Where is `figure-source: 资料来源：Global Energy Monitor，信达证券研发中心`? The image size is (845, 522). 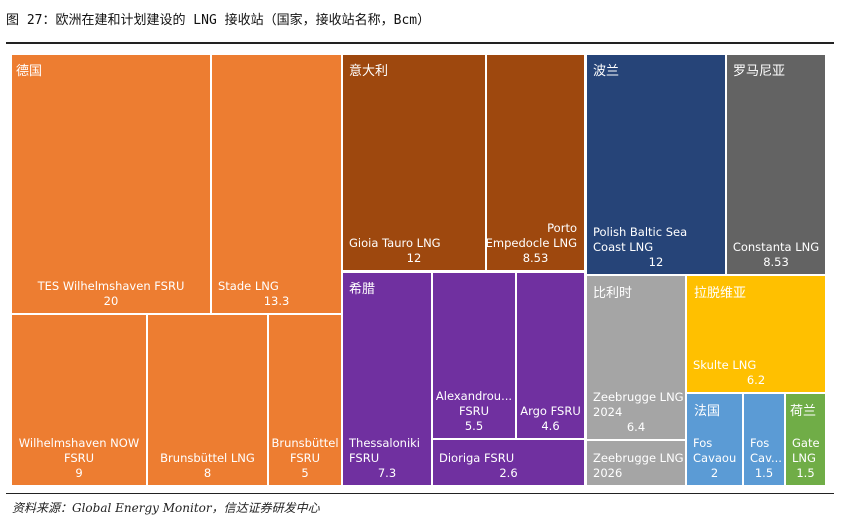 figure-source: 资料来源：Global Energy Monitor，信达证券研发中心 is located at coordinates (166, 508).